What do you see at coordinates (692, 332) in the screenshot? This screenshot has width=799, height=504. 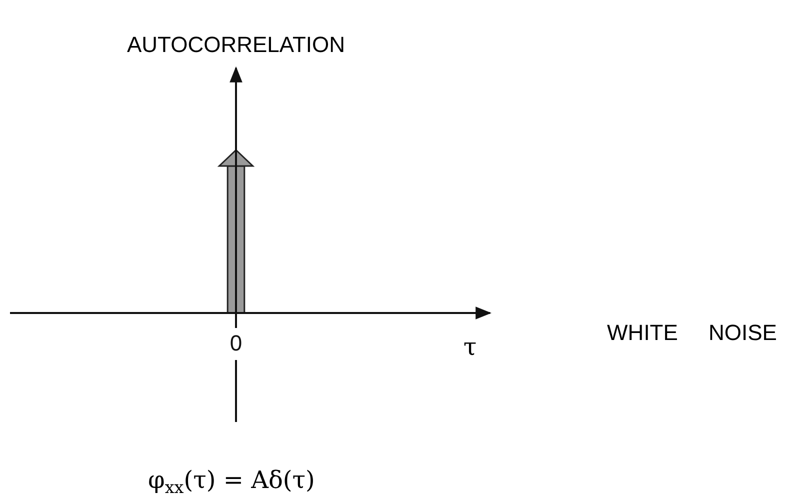 I see `text: WHITE NOISE` at bounding box center [692, 332].